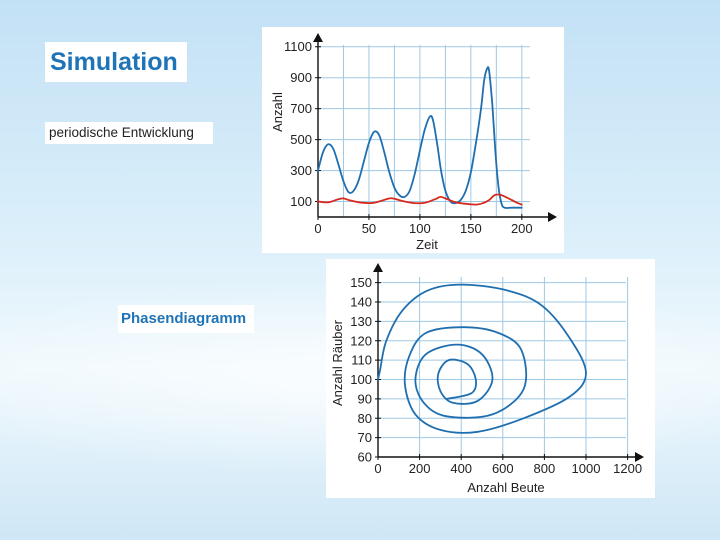  What do you see at coordinates (505, 487) in the screenshot?
I see `x-axis-label: Anzahl Beute` at bounding box center [505, 487].